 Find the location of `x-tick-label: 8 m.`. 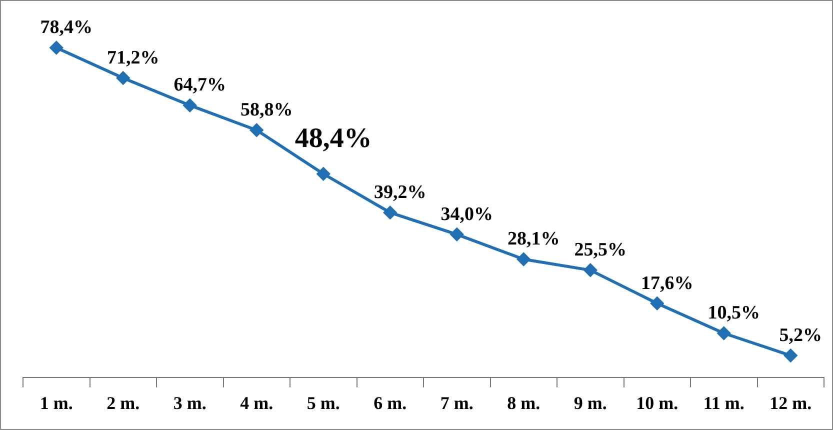

x-tick-label: 8 m. is located at coordinates (523, 402).